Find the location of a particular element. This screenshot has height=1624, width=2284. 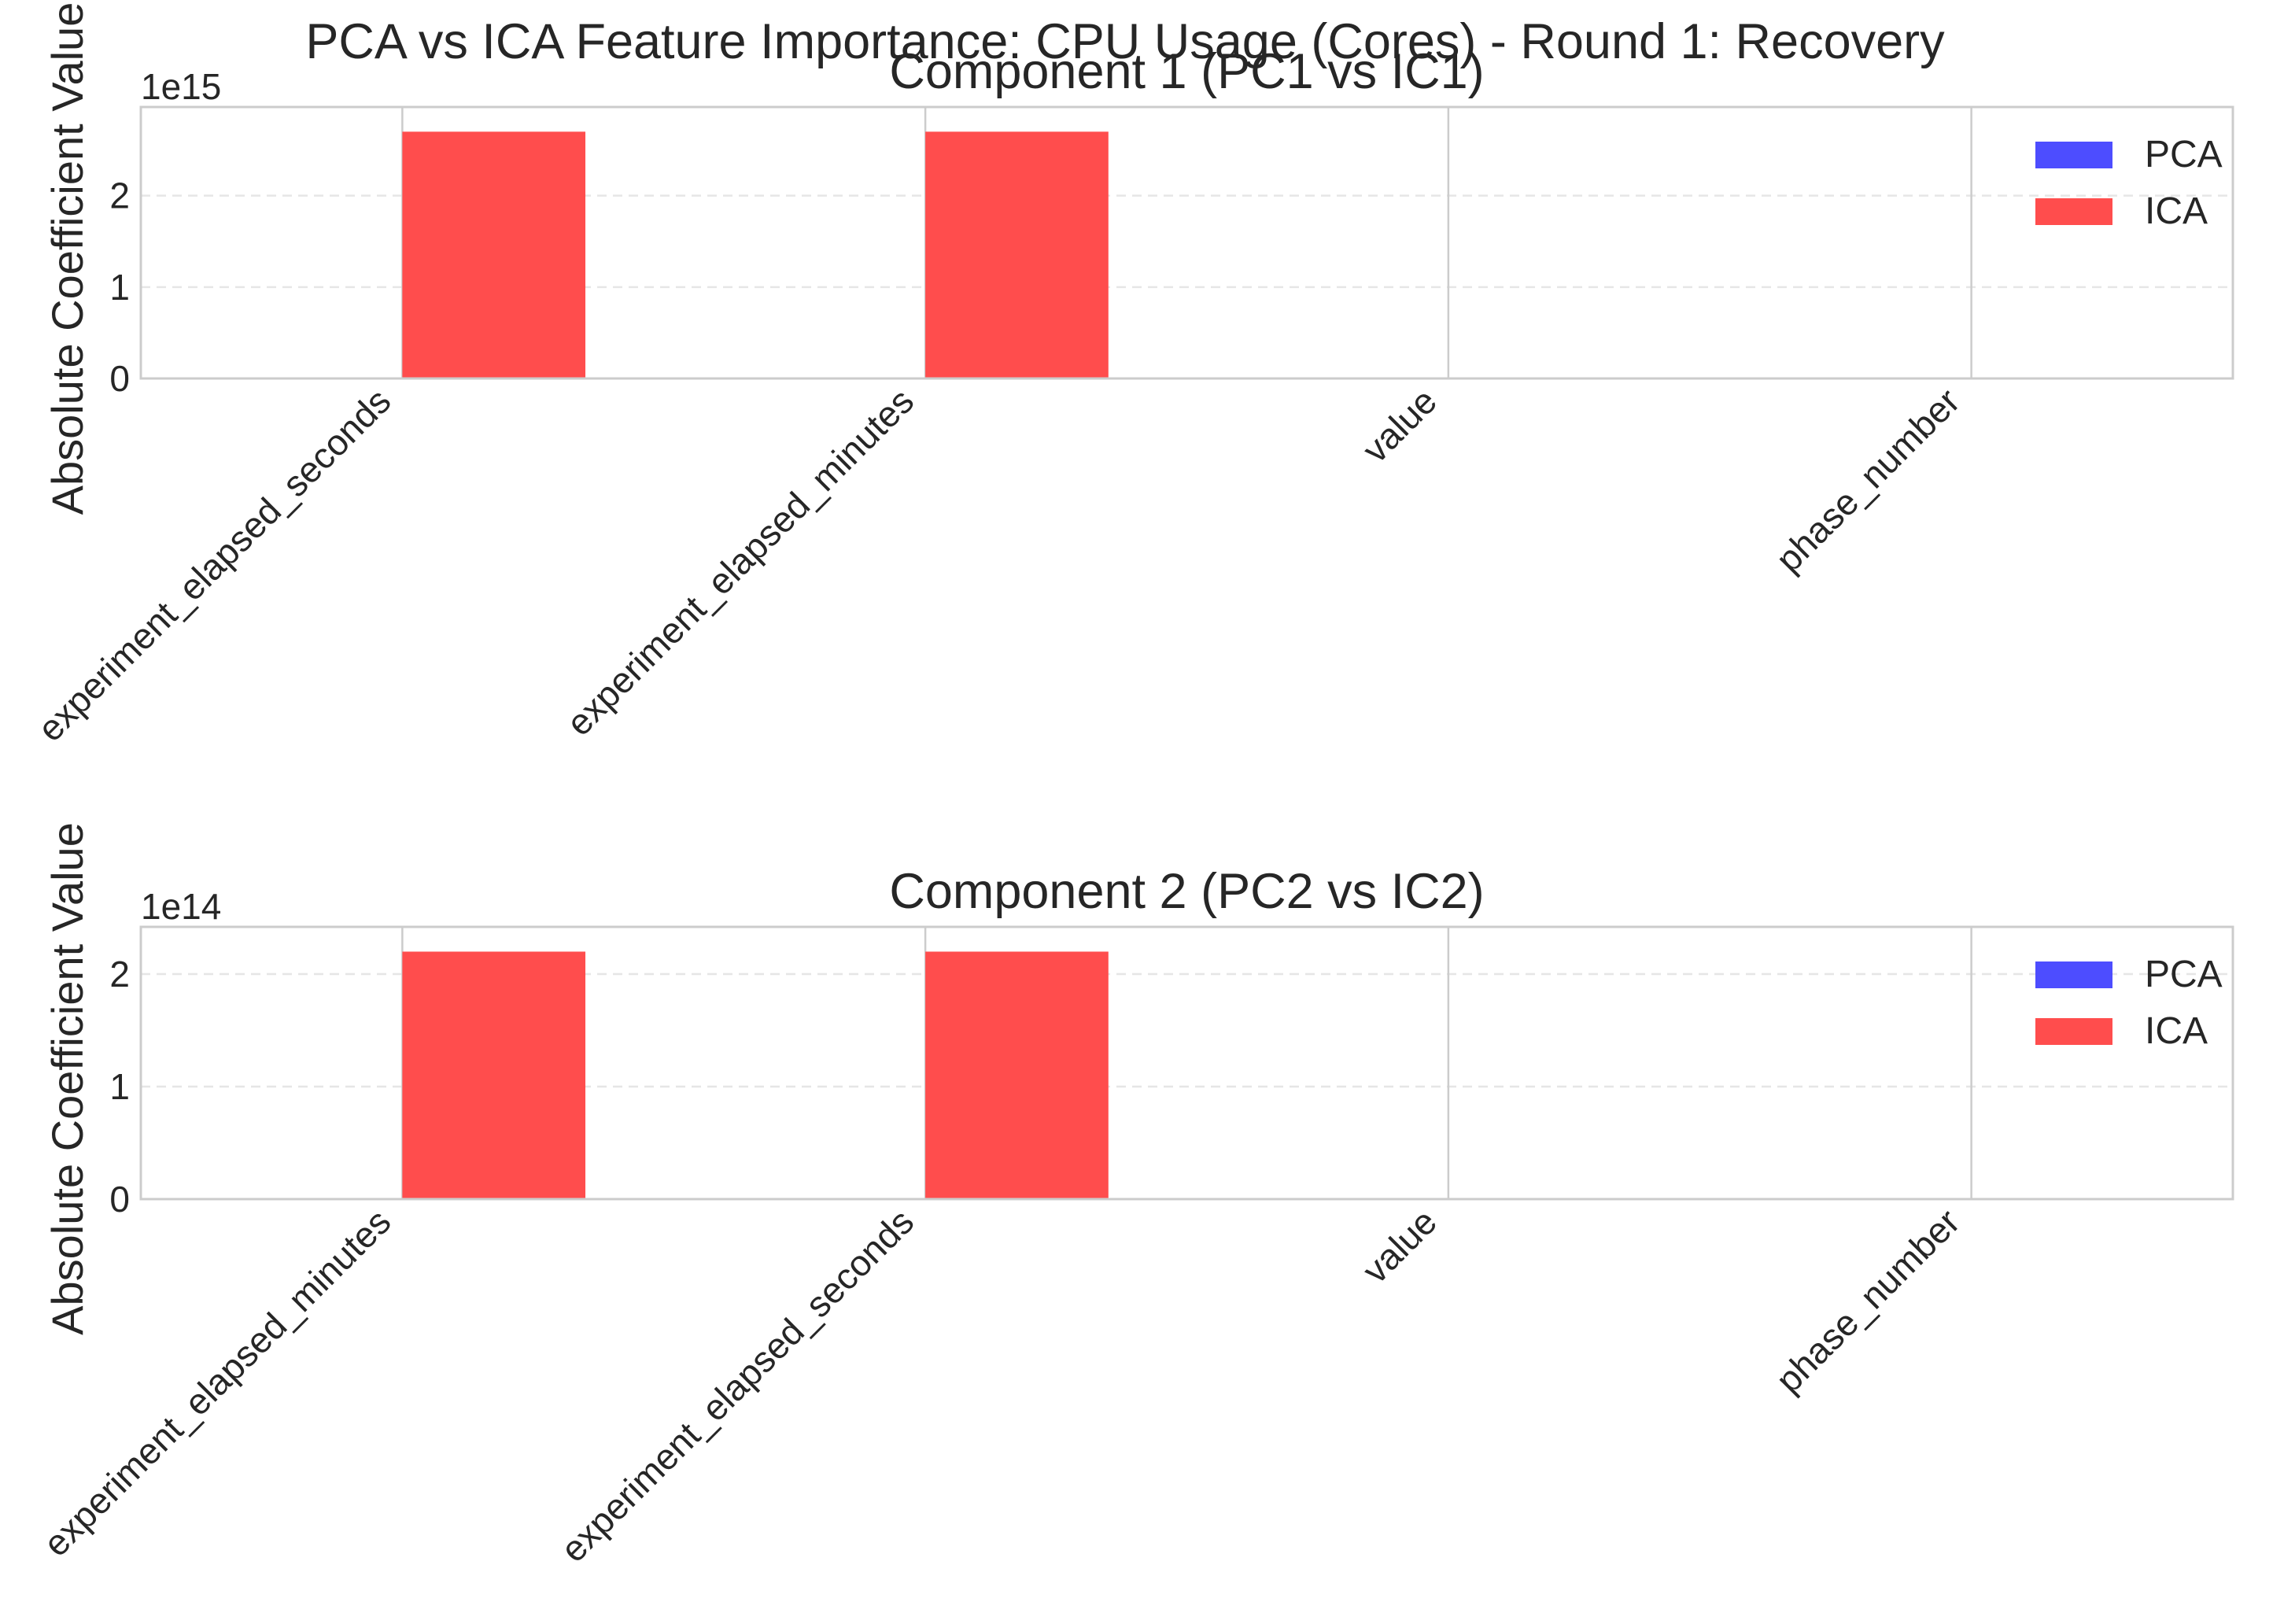

x-tick-label: experiment_elapsed_seconds is located at coordinates (736, 1385).